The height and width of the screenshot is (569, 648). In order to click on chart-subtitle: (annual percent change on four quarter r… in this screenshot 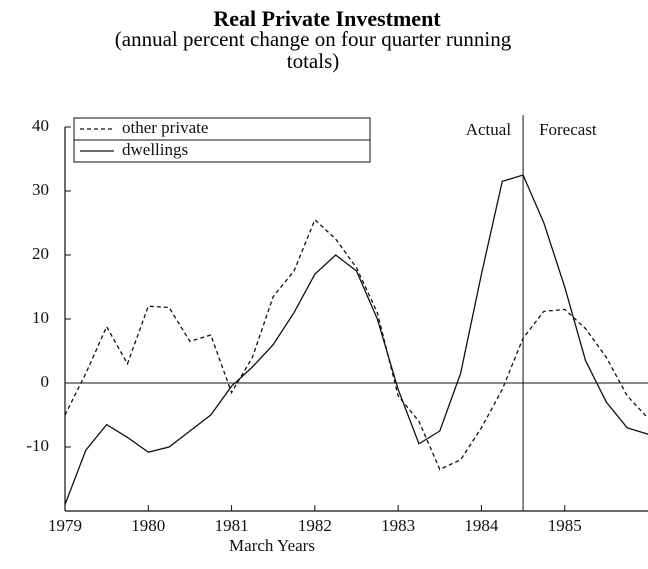, I will do `click(313, 50)`.